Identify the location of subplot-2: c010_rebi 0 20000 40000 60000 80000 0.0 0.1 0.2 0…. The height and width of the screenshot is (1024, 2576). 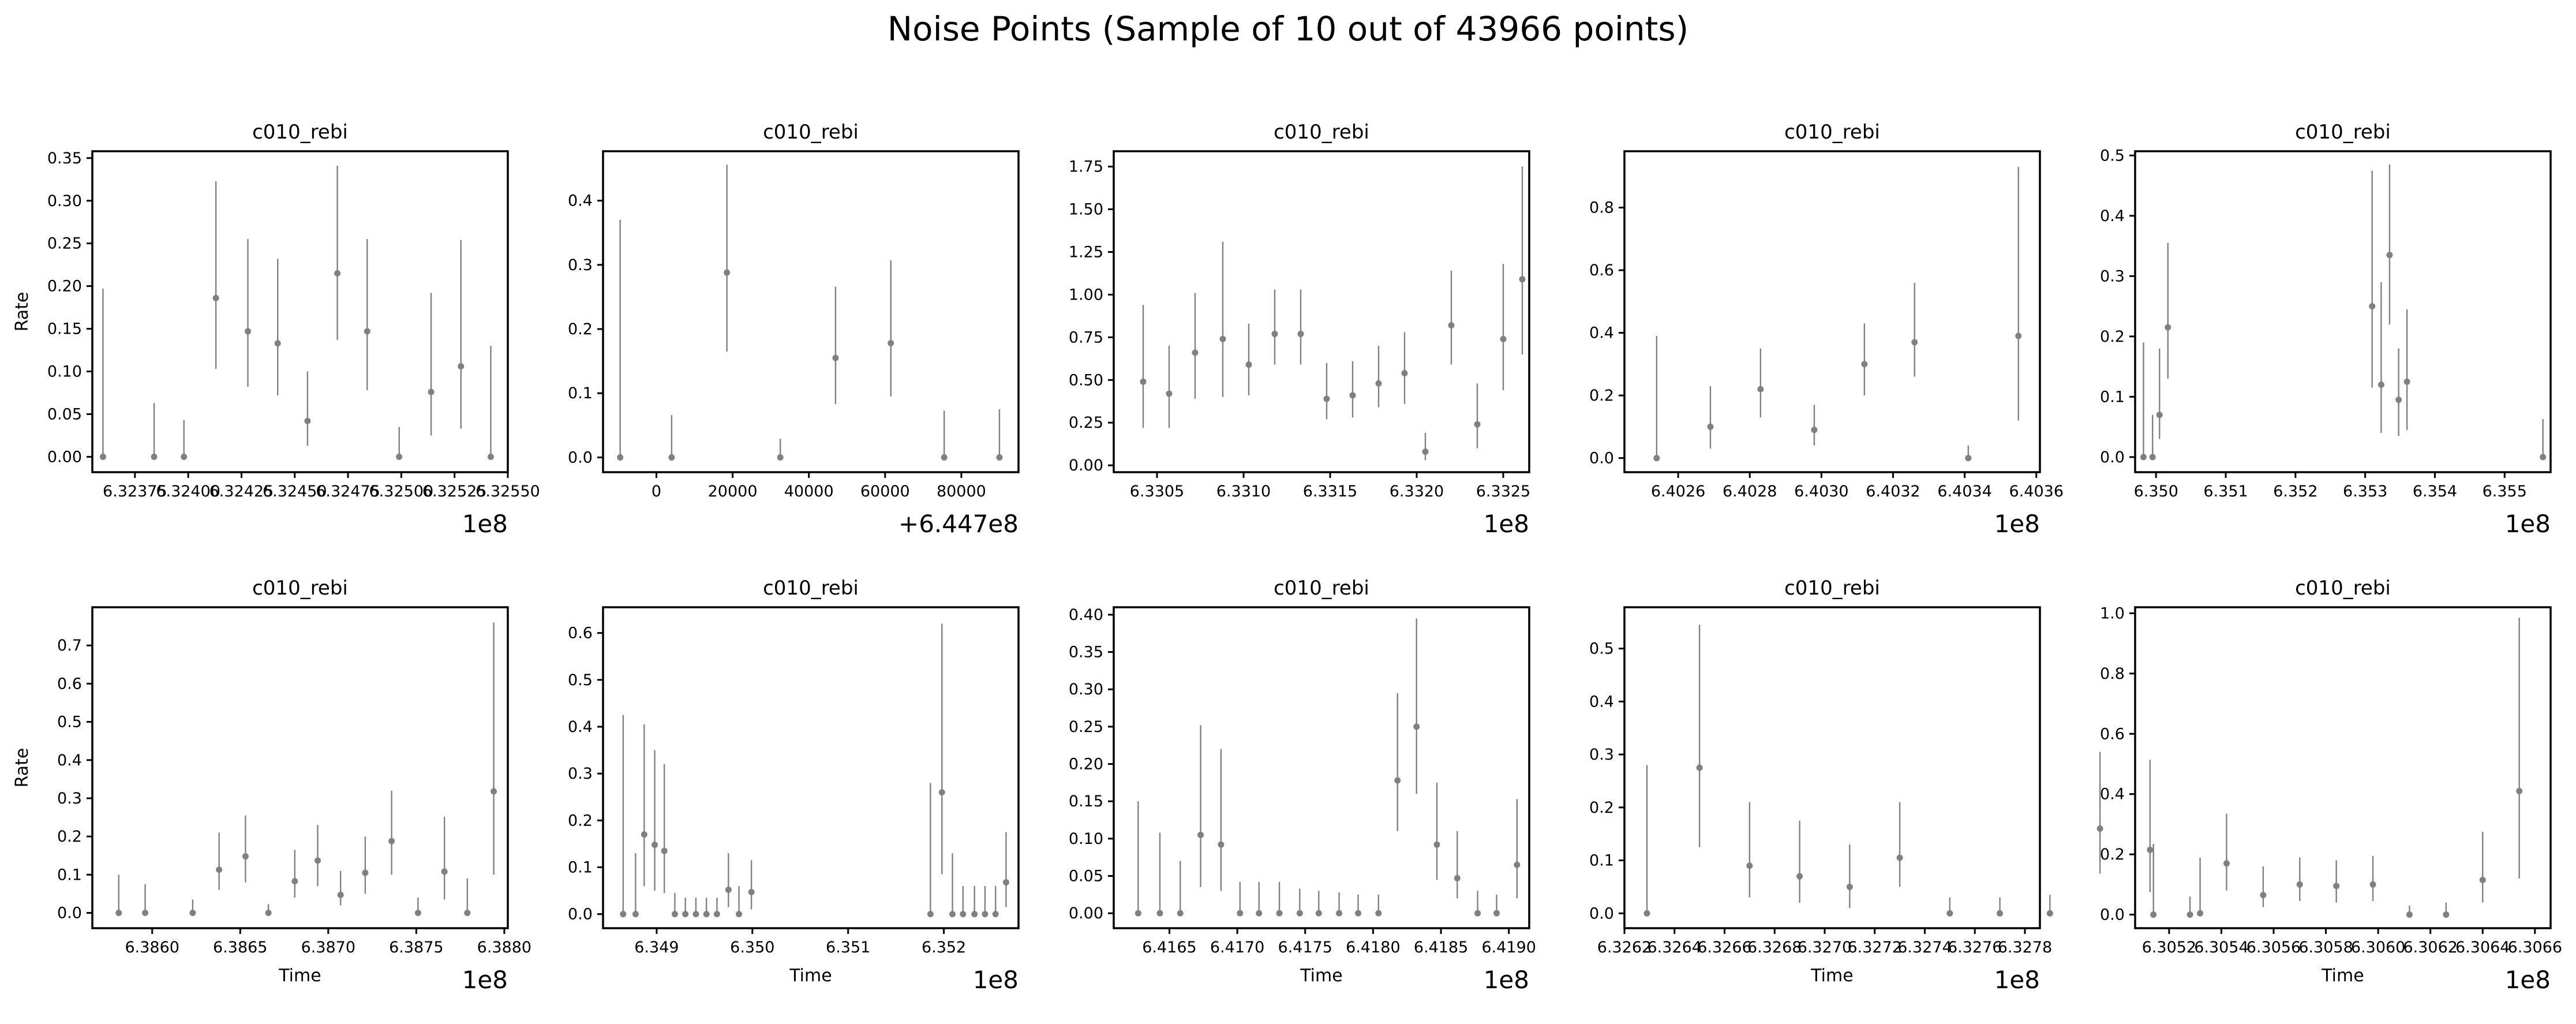
(794, 329).